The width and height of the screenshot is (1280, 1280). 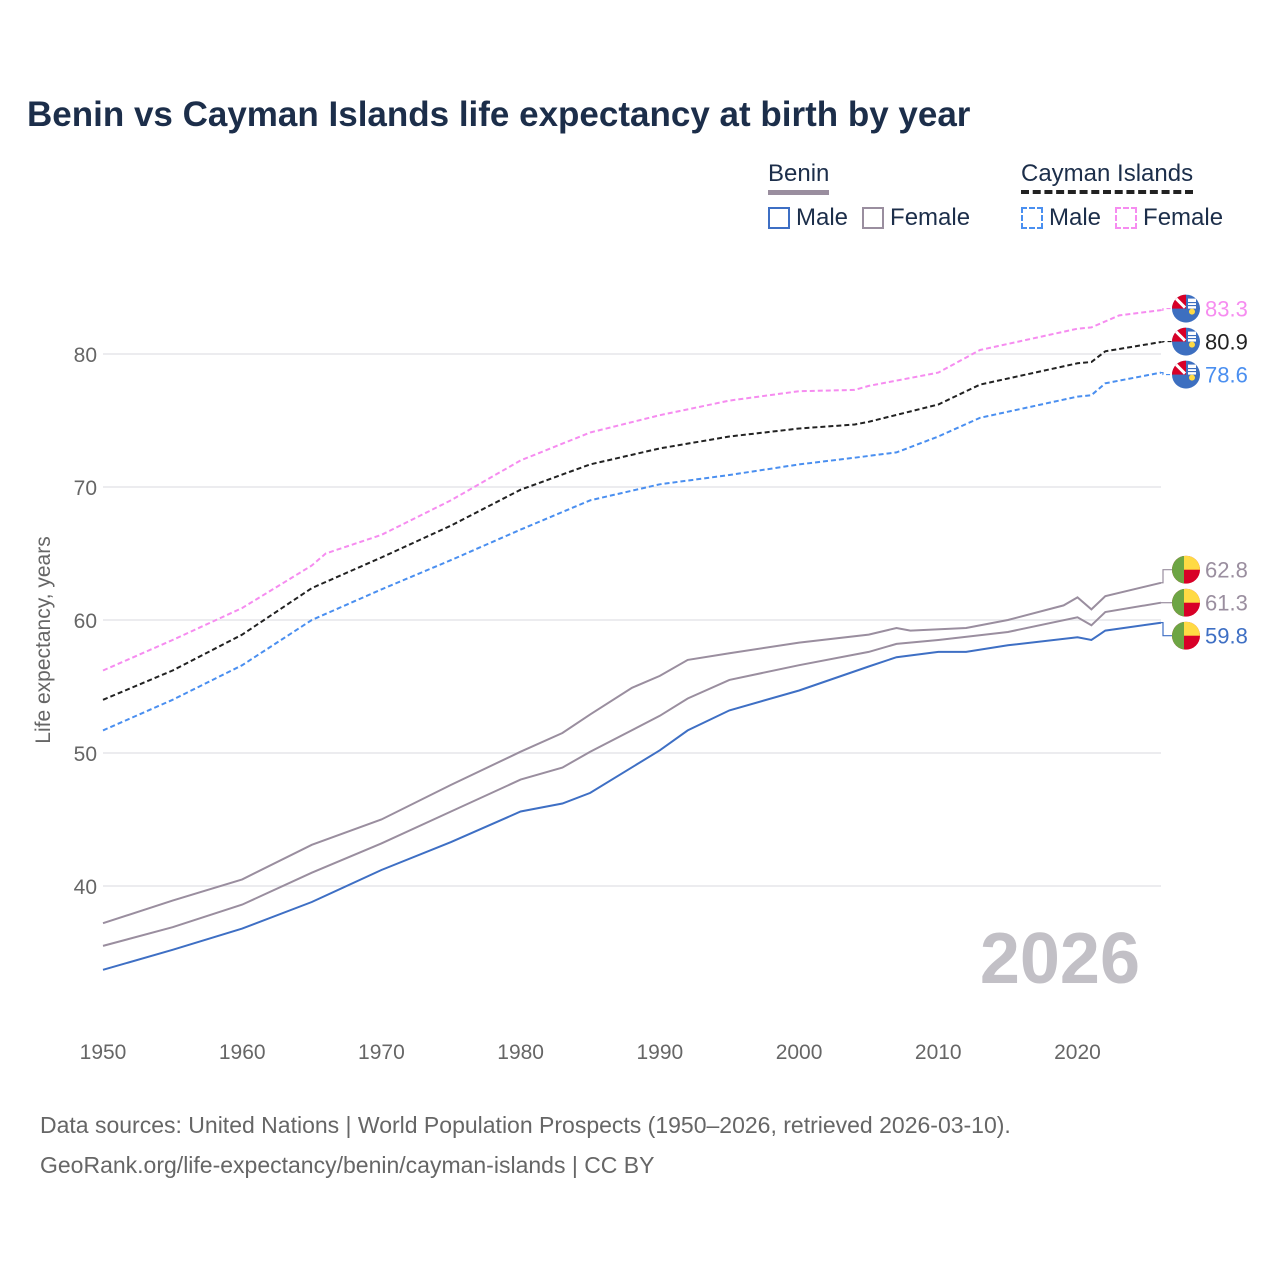 What do you see at coordinates (103, 1052) in the screenshot?
I see `x-tick-label: 1950` at bounding box center [103, 1052].